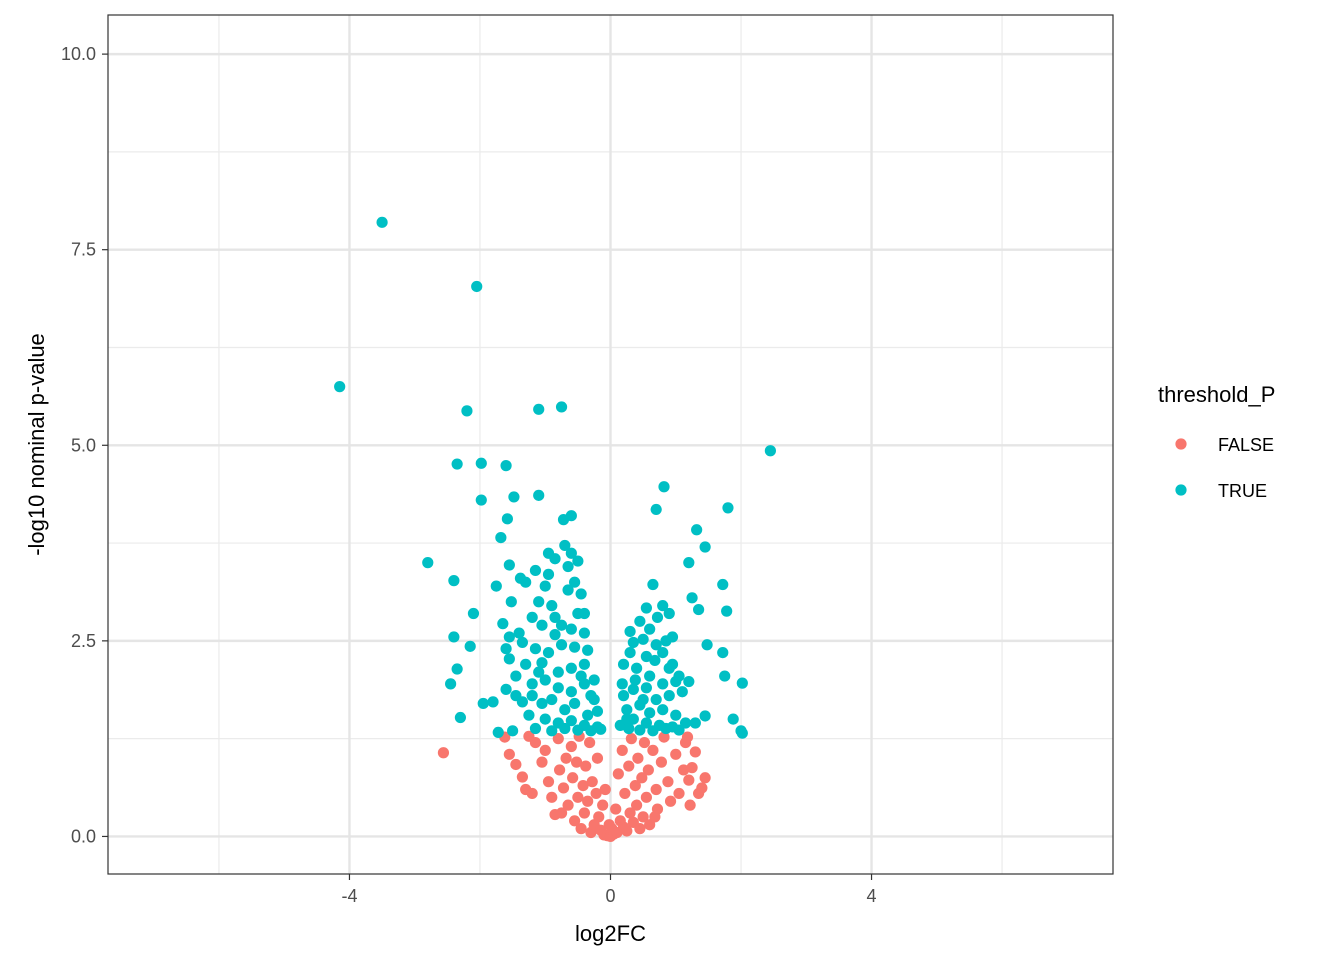 This screenshot has height=960, width=1344. Describe the element at coordinates (1246, 445) in the screenshot. I see `legend-label-false: FALSE` at that location.